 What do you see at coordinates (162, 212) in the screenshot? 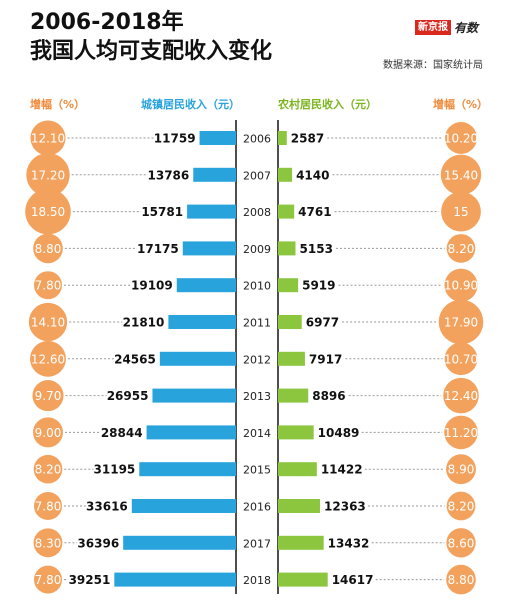
I see `urban-income-label: 15781` at bounding box center [162, 212].